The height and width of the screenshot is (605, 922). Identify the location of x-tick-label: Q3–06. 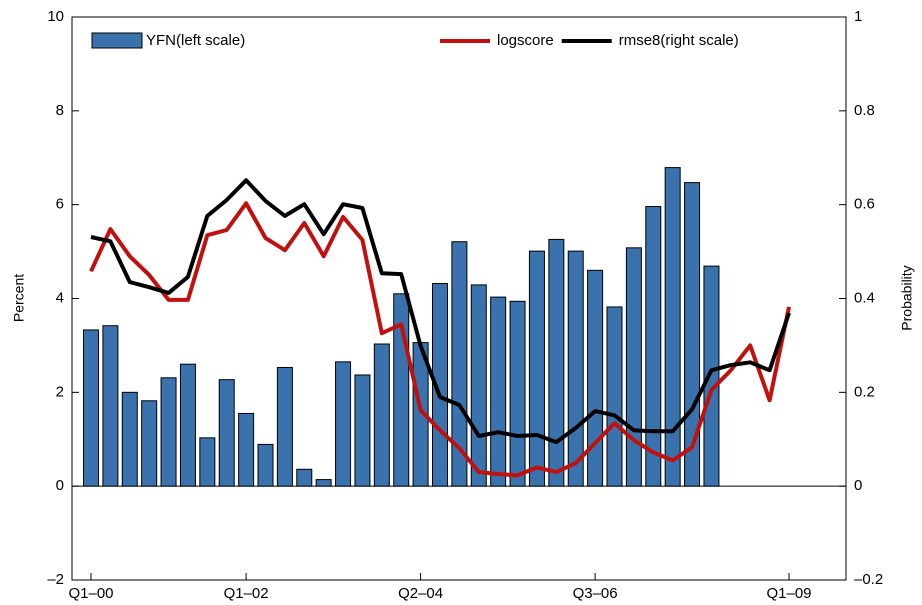
(595, 593).